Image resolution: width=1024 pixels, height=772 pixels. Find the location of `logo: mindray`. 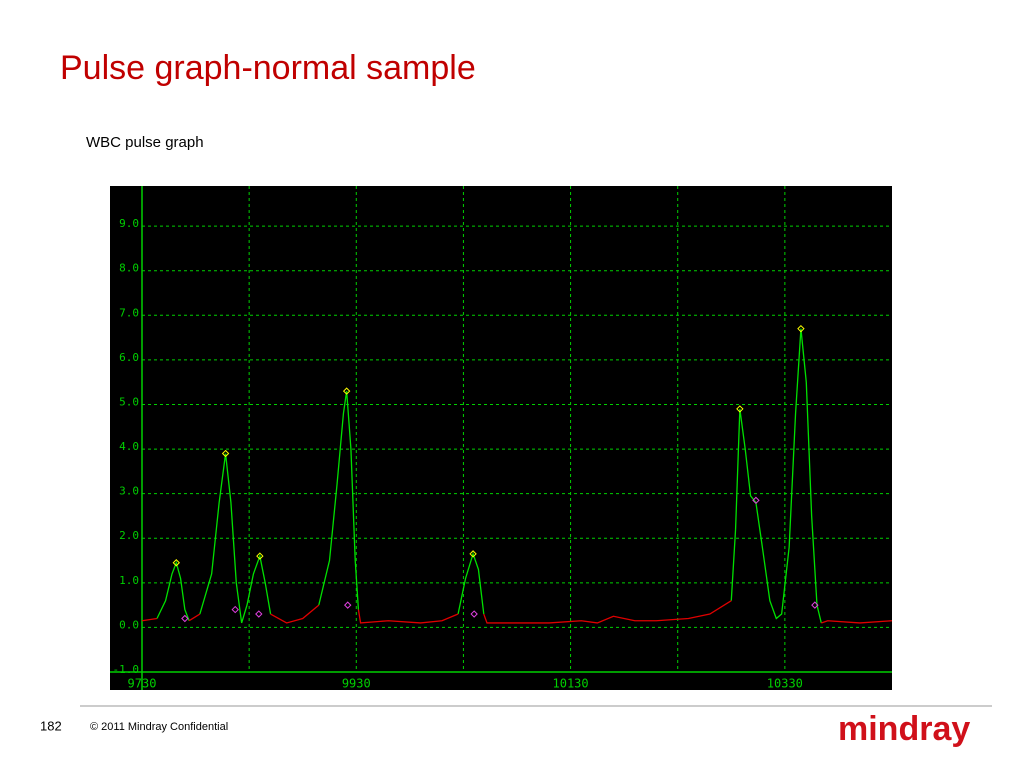

logo: mindray is located at coordinates (904, 729).